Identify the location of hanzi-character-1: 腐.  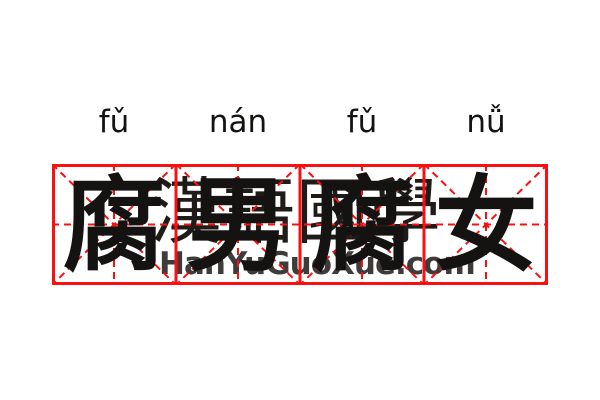
(114, 226).